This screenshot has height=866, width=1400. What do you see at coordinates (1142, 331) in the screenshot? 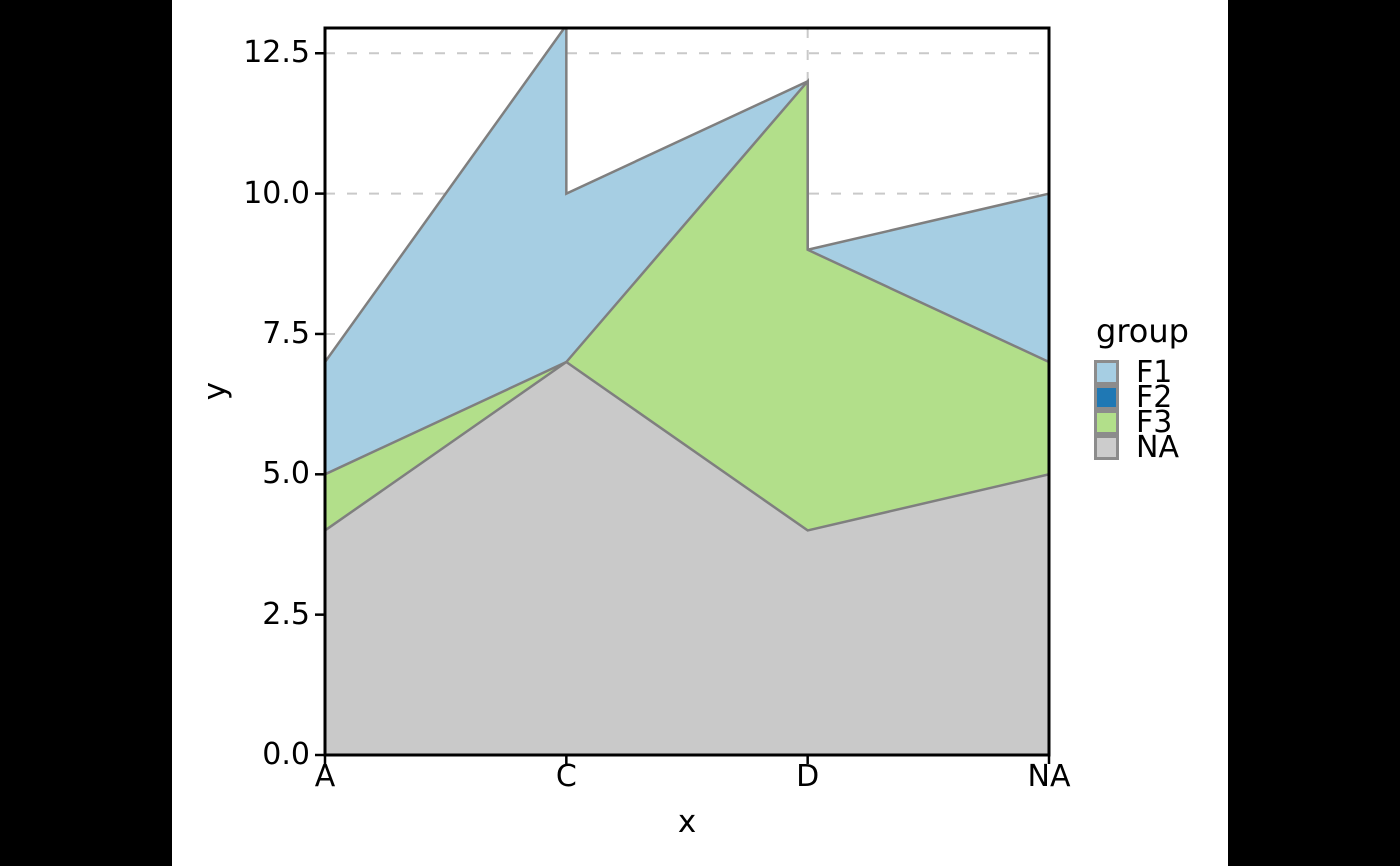
I see `legend-title: group` at bounding box center [1142, 331].